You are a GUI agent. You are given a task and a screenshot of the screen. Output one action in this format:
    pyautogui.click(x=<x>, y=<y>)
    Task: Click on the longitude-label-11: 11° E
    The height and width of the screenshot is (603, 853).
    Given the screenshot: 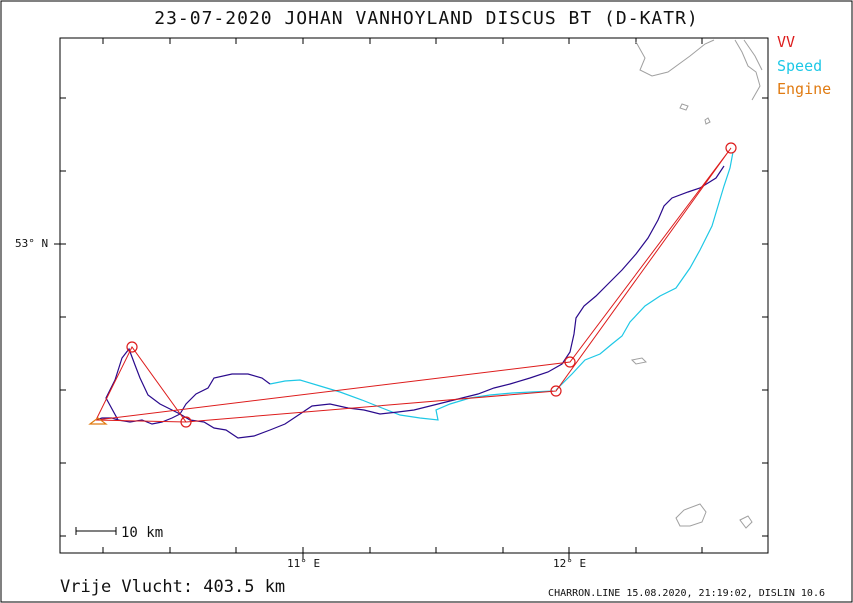 What is the action you would take?
    pyautogui.click(x=304, y=563)
    